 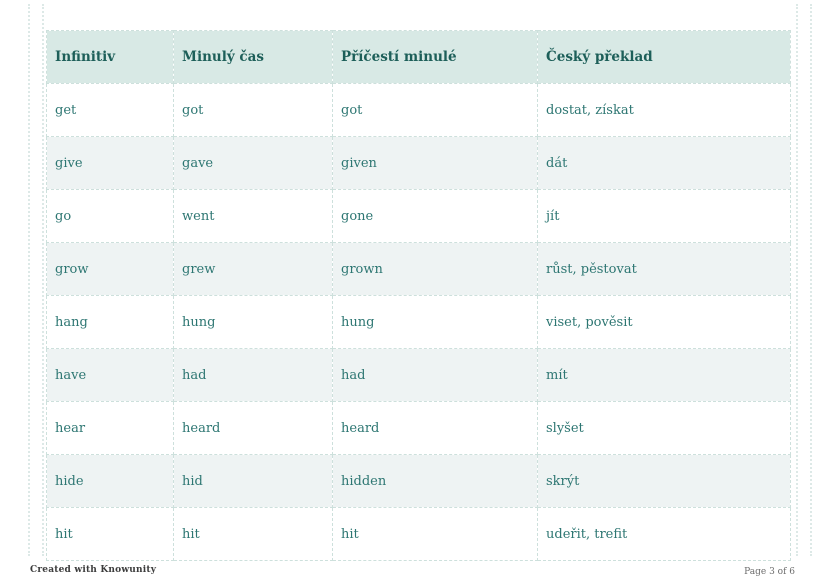 What do you see at coordinates (435, 269) in the screenshot?
I see `table-cell: grown` at bounding box center [435, 269].